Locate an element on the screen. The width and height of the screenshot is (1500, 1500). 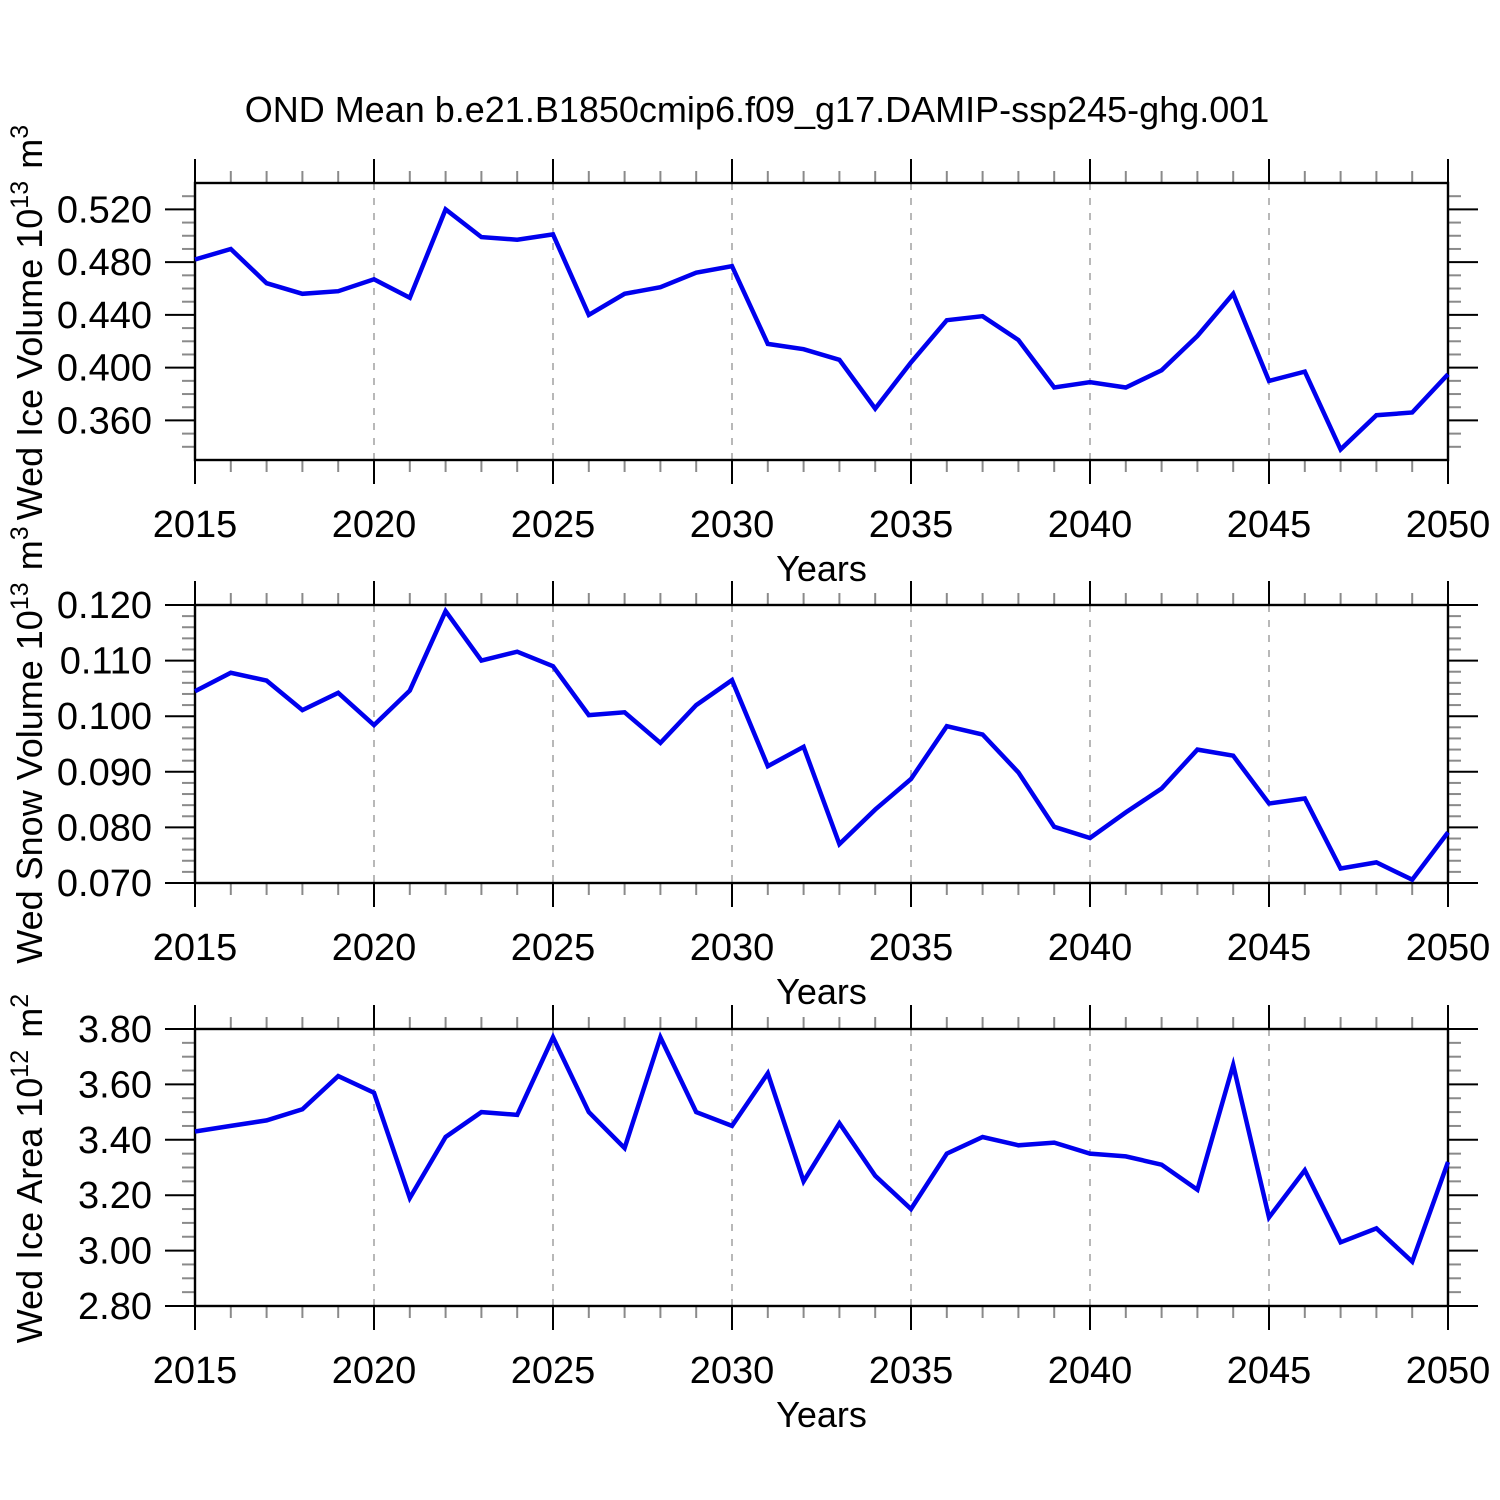
y-tick-label: 3.60 is located at coordinates (115, 1085).